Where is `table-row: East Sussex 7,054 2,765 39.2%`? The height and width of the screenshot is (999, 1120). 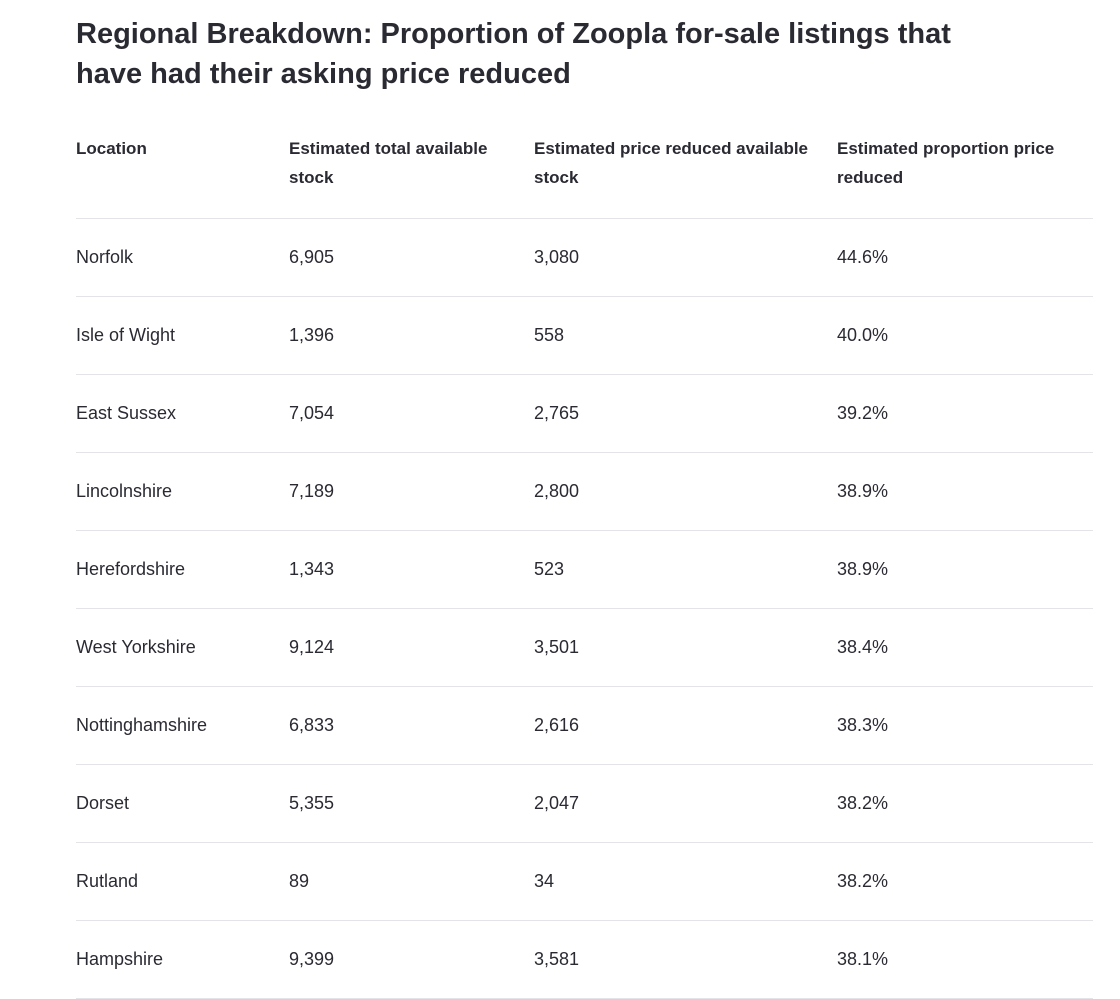
table-row: East Sussex 7,054 2,765 39.2% is located at coordinates (584, 413).